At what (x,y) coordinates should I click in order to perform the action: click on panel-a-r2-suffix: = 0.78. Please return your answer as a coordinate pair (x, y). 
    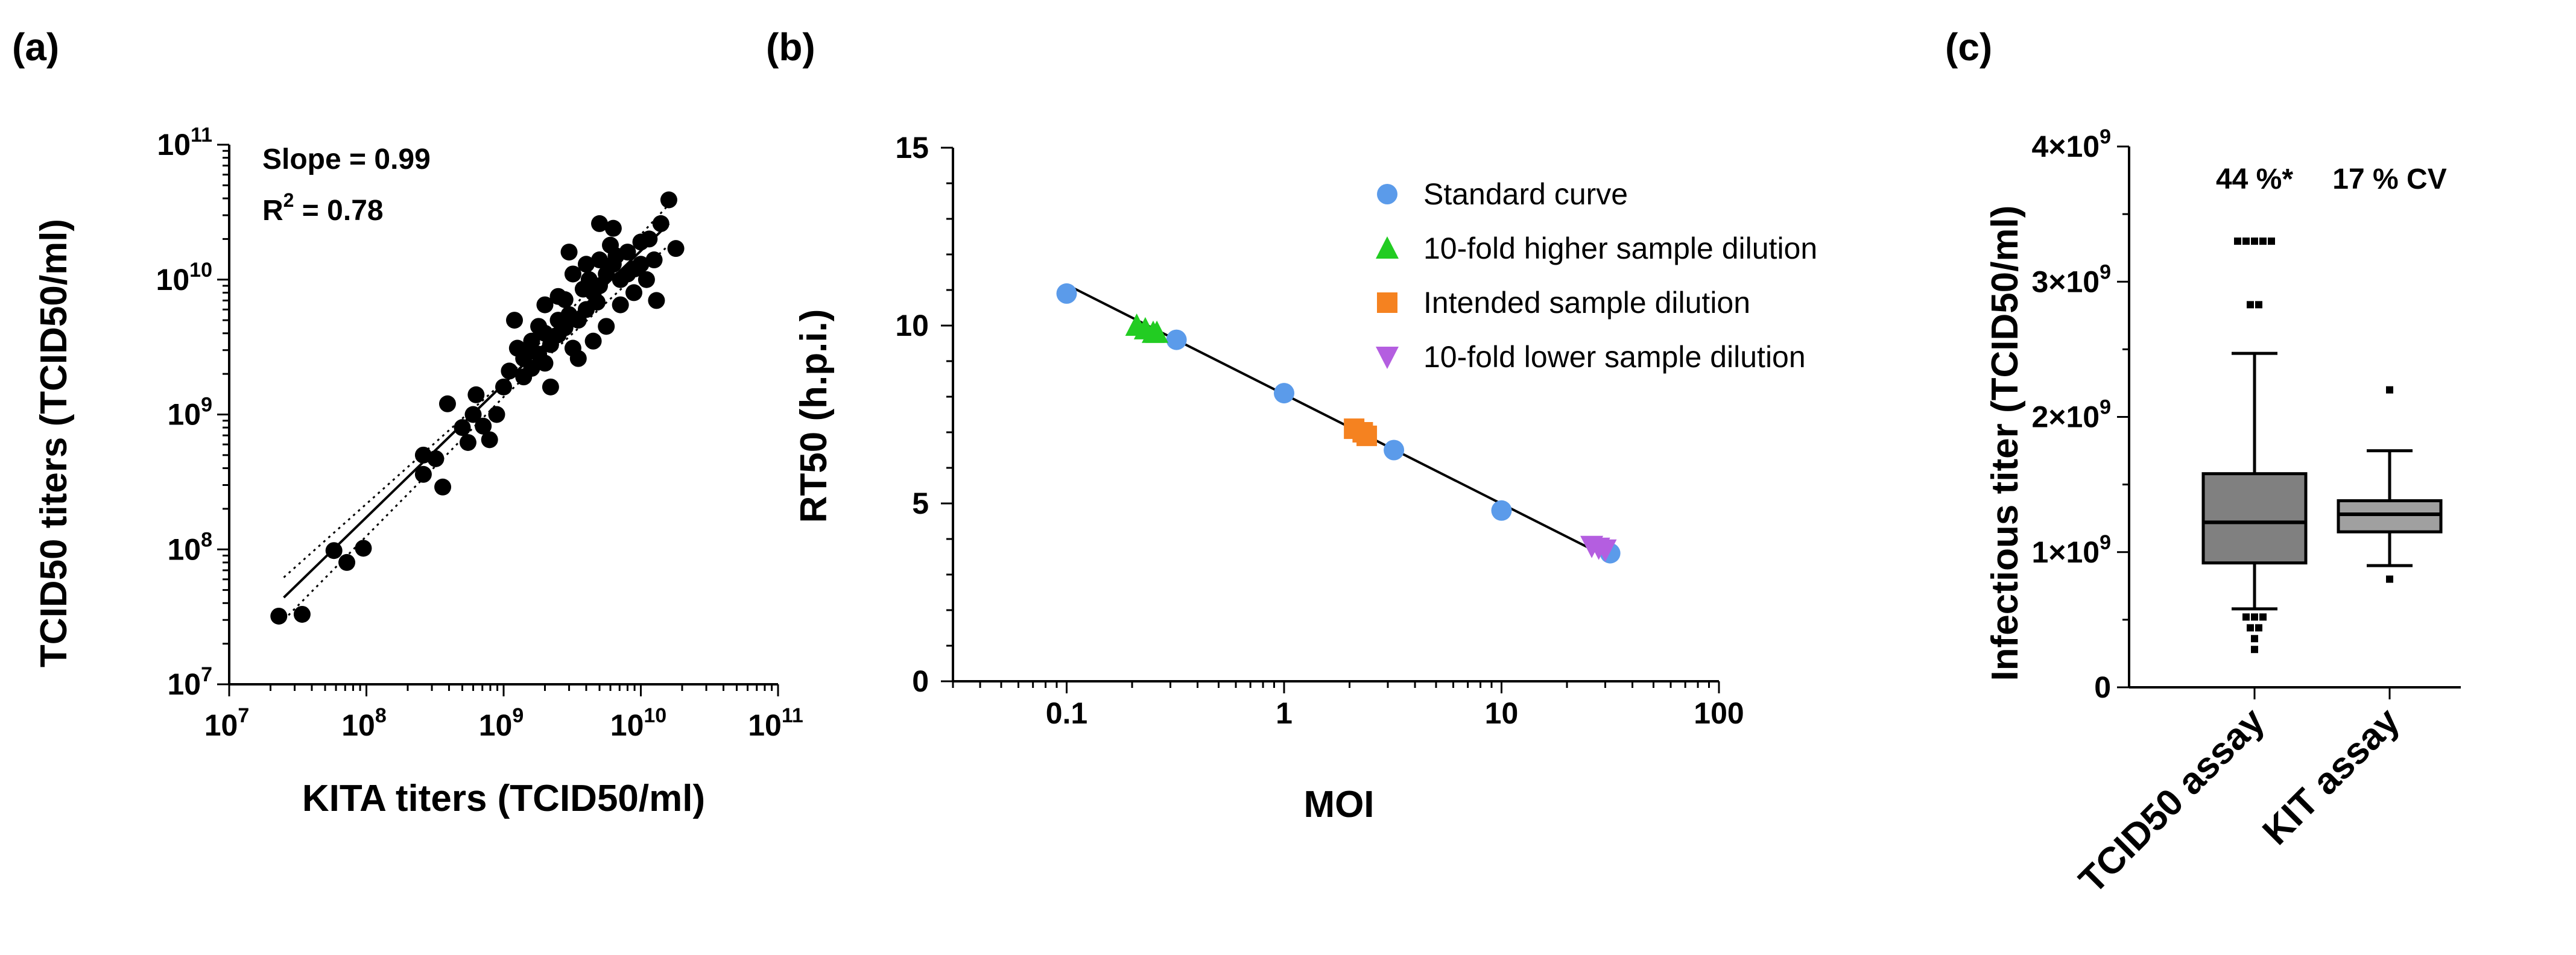
    Looking at the image, I should click on (338, 211).